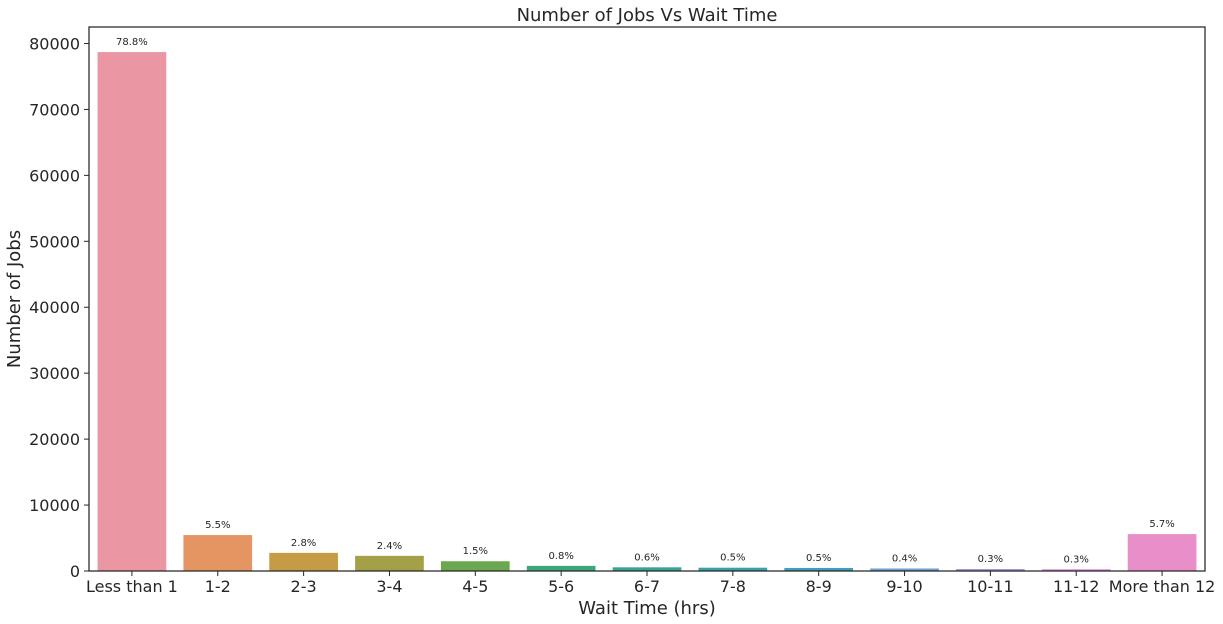 The height and width of the screenshot is (624, 1223). Describe the element at coordinates (304, 586) in the screenshot. I see `x-tick-label: 2-3` at that location.